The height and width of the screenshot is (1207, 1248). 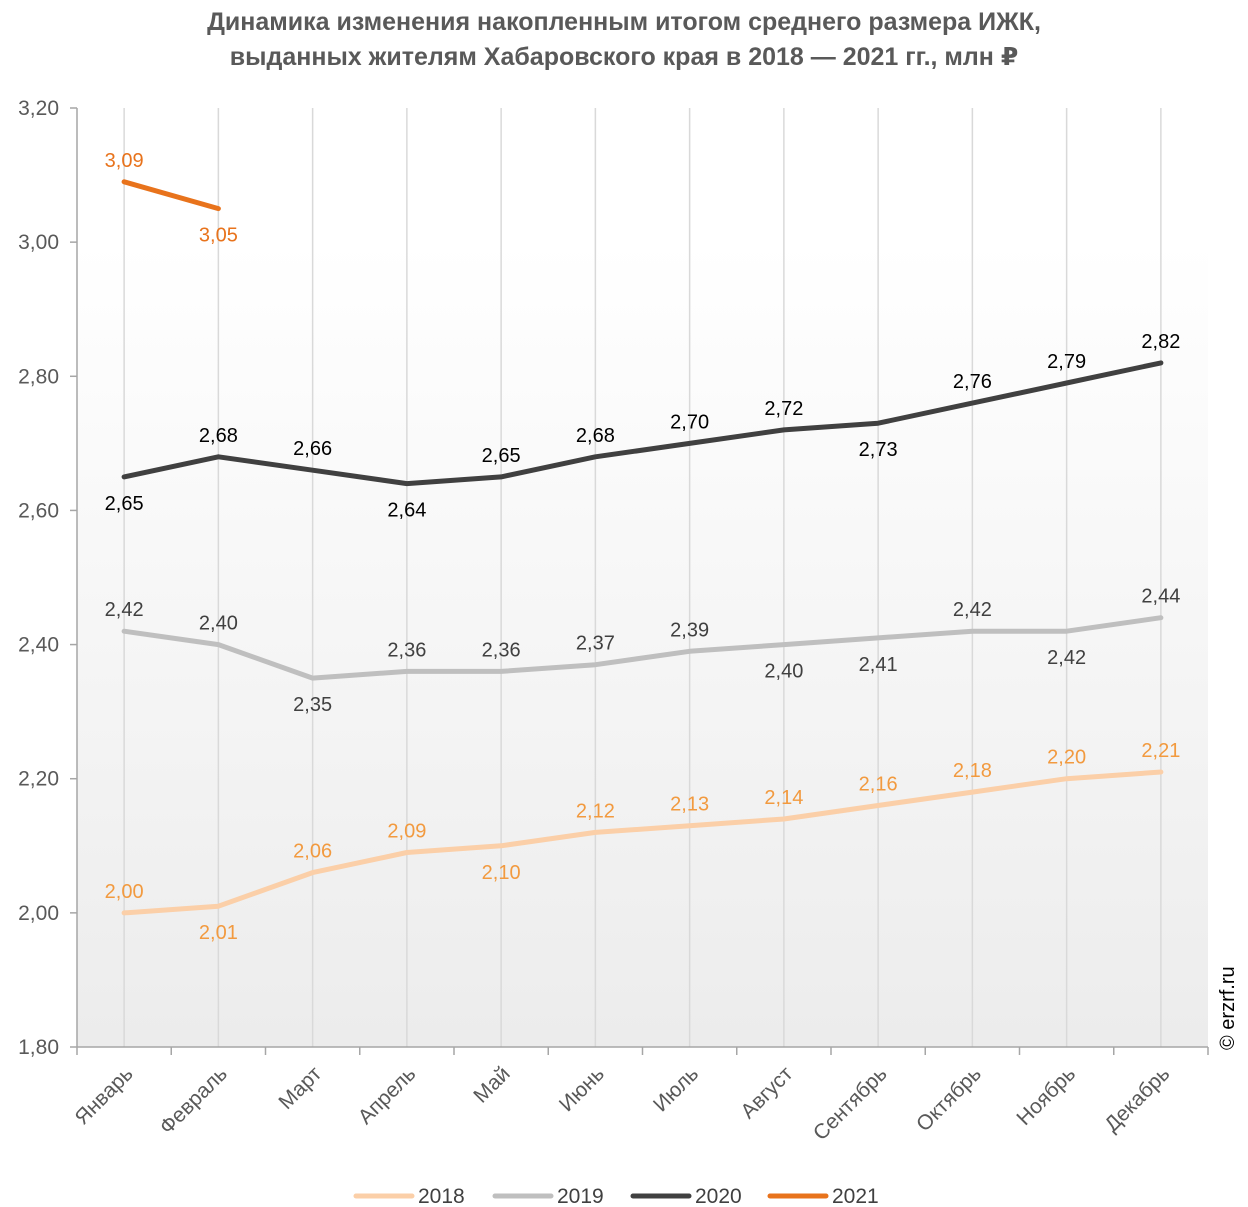 What do you see at coordinates (38, 376) in the screenshot?
I see `y-tick-label: 2,80` at bounding box center [38, 376].